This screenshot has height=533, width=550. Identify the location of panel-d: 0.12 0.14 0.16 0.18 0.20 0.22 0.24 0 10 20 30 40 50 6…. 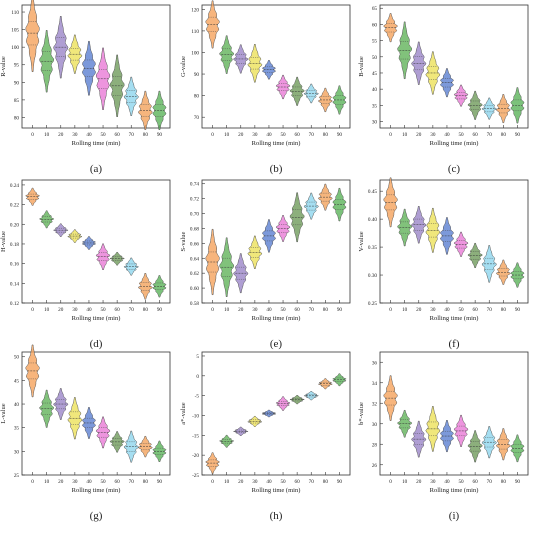
(85, 264).